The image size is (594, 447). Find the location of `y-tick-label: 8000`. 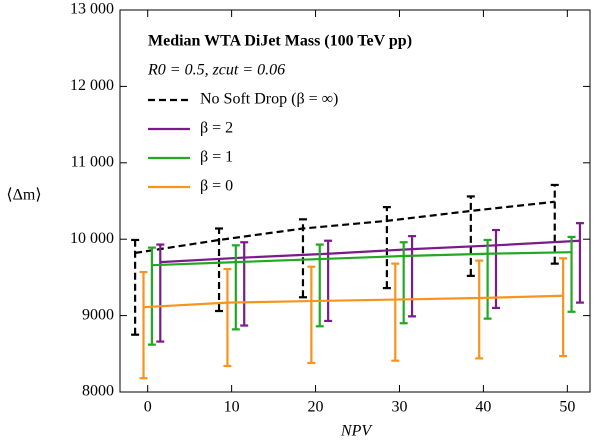

y-tick-label: 8000 is located at coordinates (98, 391).